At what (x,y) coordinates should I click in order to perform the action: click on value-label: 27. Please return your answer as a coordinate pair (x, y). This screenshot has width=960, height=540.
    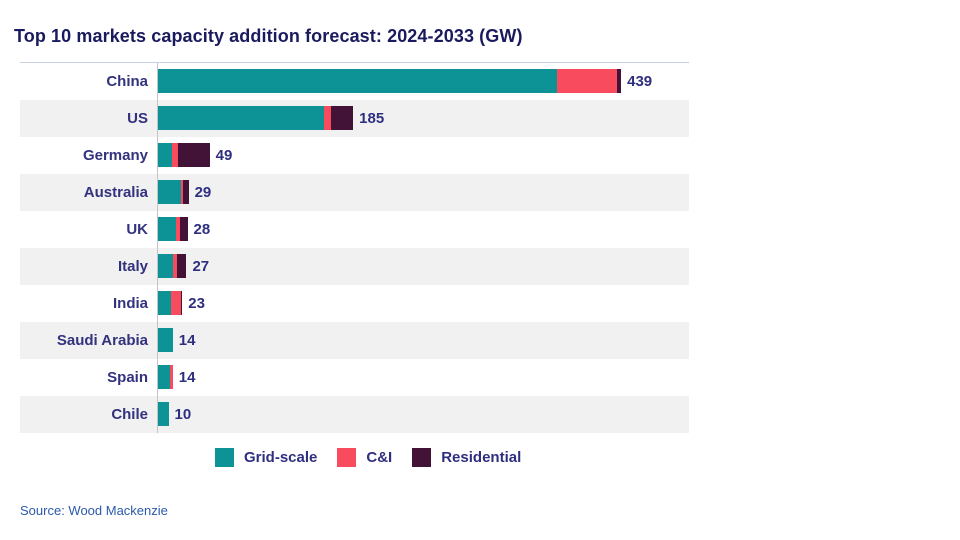
    Looking at the image, I should click on (201, 266).